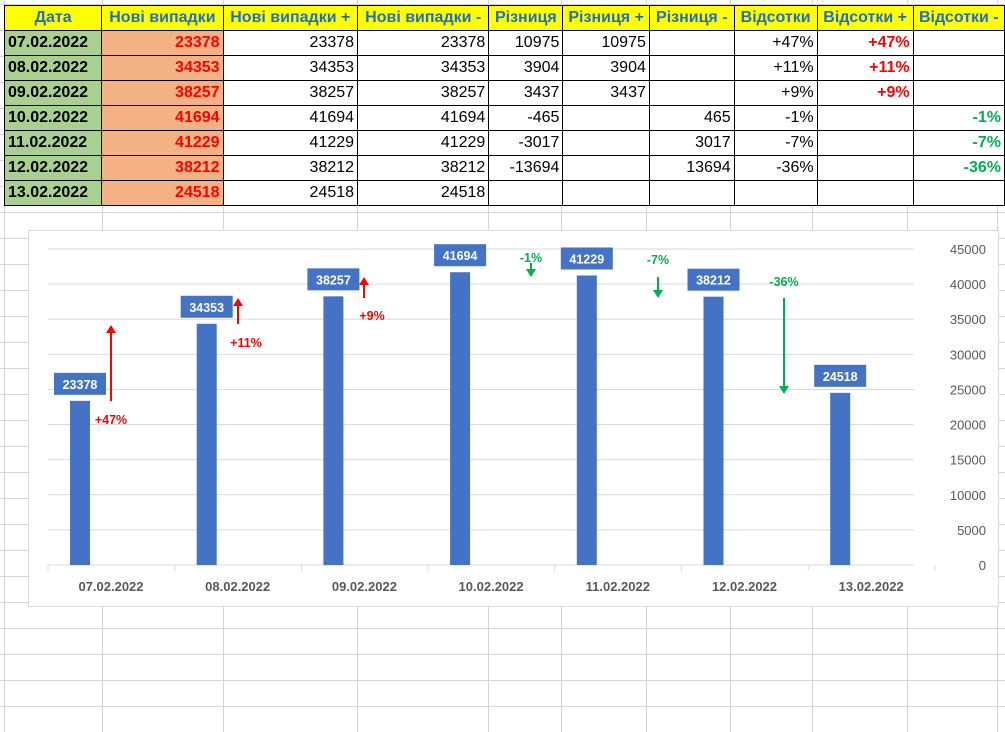 The image size is (1005, 732). Describe the element at coordinates (744, 586) in the screenshot. I see `x-tick-label: 12.02.2022` at that location.